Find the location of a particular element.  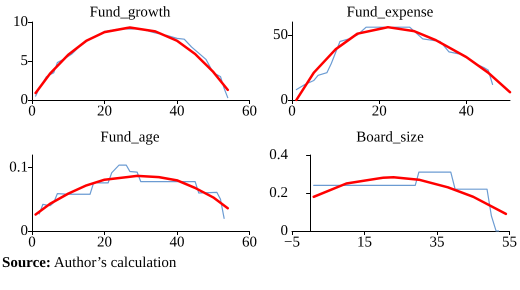

x-tick-label: 15 is located at coordinates (364, 242).